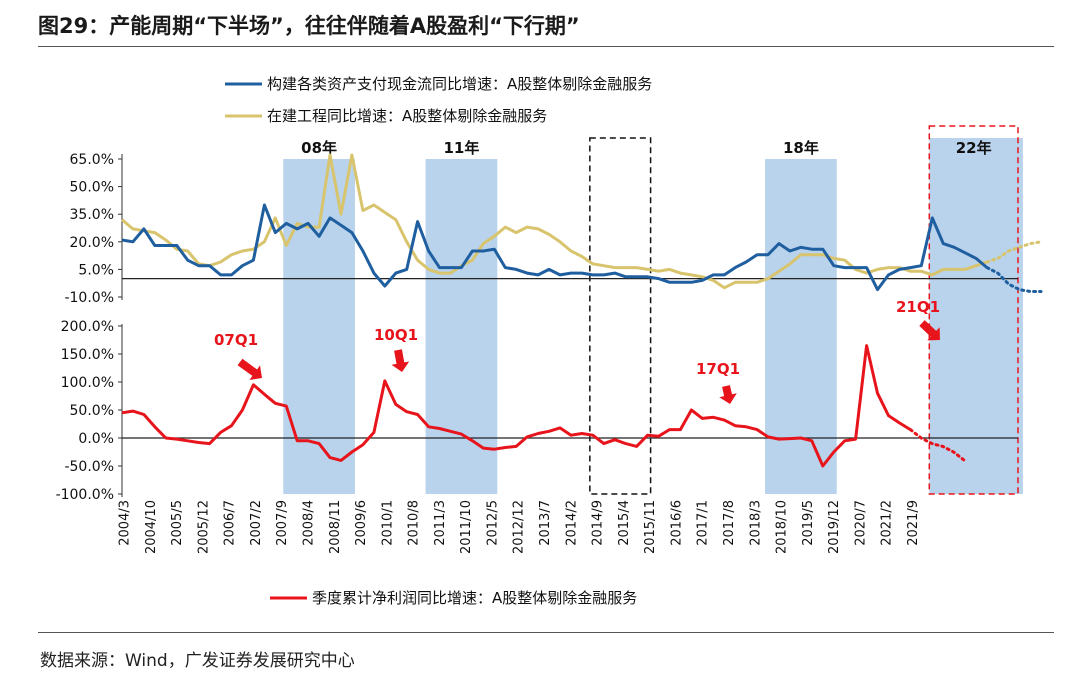 The height and width of the screenshot is (681, 1080). What do you see at coordinates (801, 148) in the screenshot?
I see `period-label-3: 18年` at bounding box center [801, 148].